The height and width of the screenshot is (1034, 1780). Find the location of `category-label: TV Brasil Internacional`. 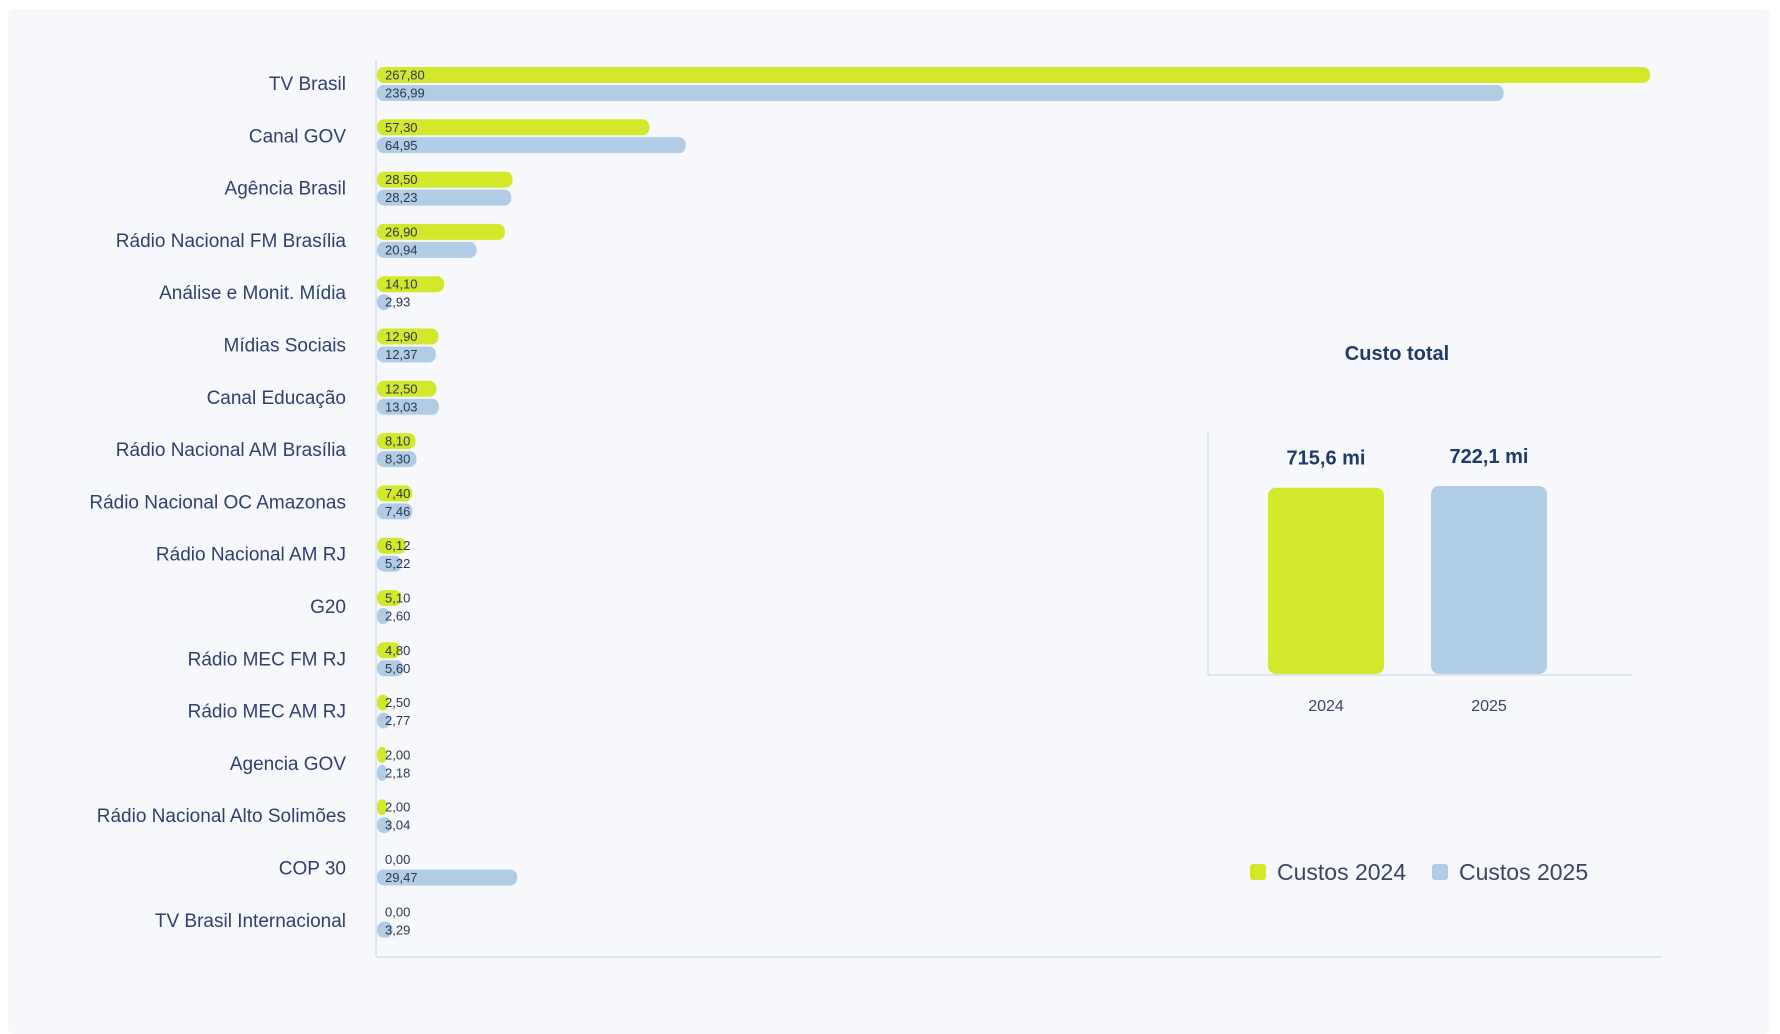

category-label: TV Brasil Internacional is located at coordinates (250, 921).